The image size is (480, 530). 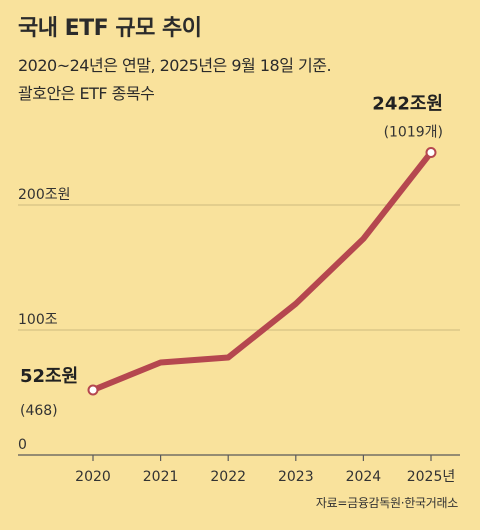 What do you see at coordinates (49, 376) in the screenshot?
I see `data-label-value-0: 52조원` at bounding box center [49, 376].